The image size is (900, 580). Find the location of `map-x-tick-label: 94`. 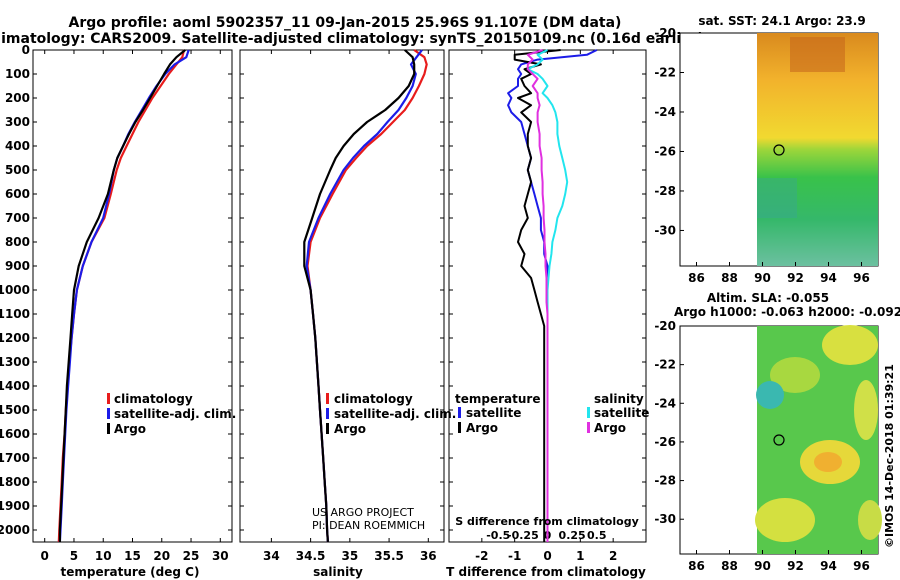

map-x-tick-label: 94 is located at coordinates (828, 566).